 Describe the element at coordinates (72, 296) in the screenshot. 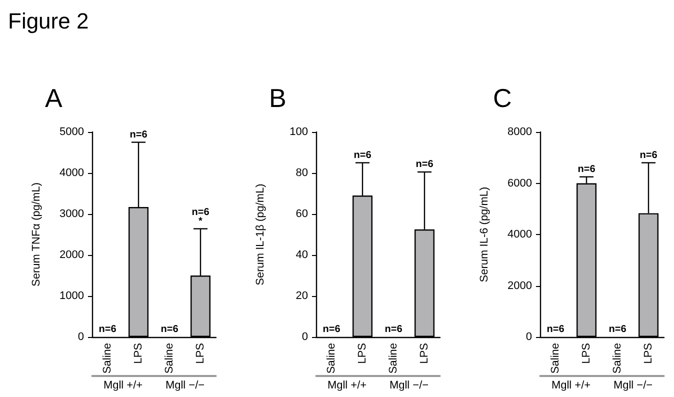

I see `y-tick-label: 1000` at that location.